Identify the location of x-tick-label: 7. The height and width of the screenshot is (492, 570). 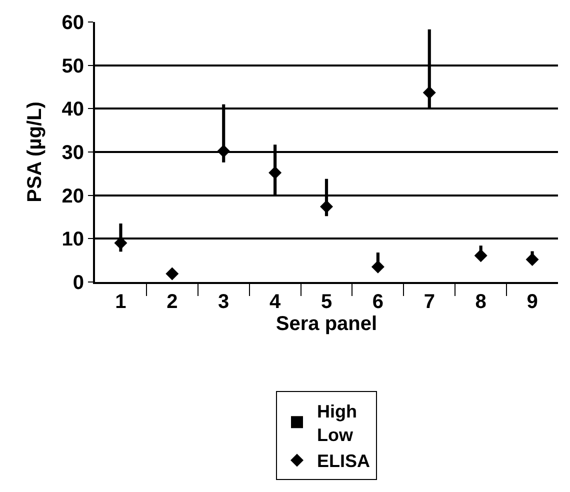
(429, 302).